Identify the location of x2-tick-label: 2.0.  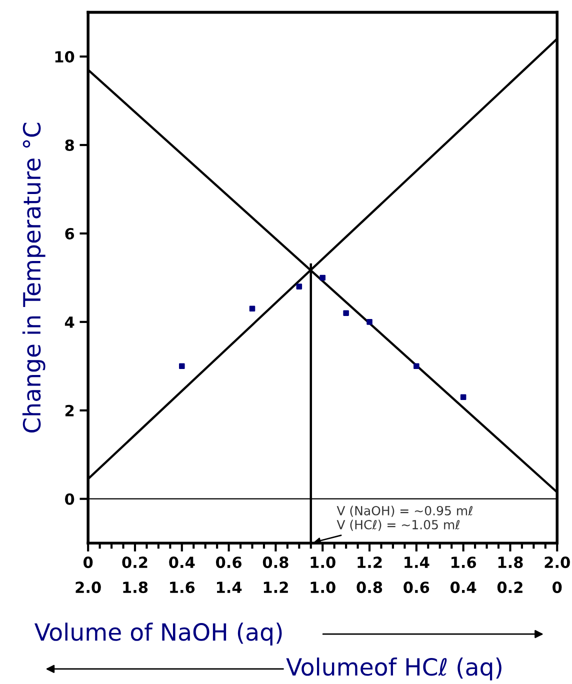
(88, 588).